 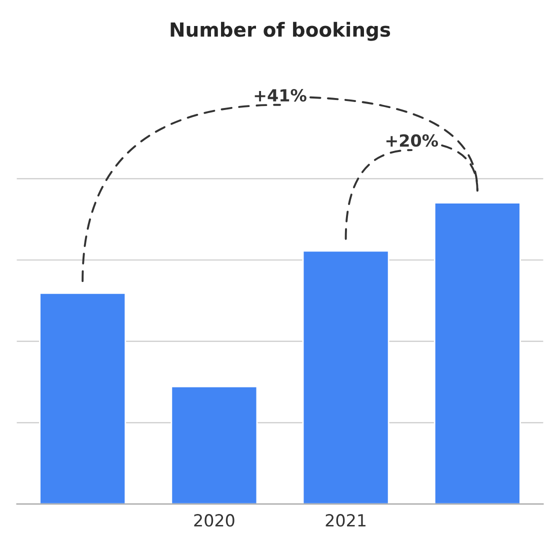 What do you see at coordinates (214, 520) in the screenshot?
I see `x-tick-label: 2020` at bounding box center [214, 520].